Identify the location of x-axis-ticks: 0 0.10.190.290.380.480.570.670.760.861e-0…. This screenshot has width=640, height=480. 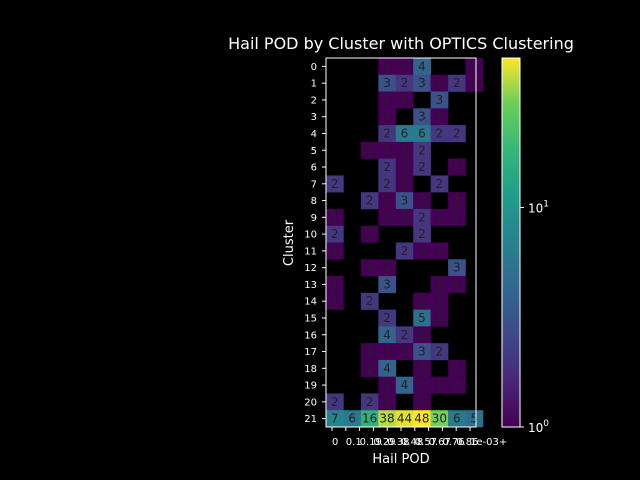
(419, 437).